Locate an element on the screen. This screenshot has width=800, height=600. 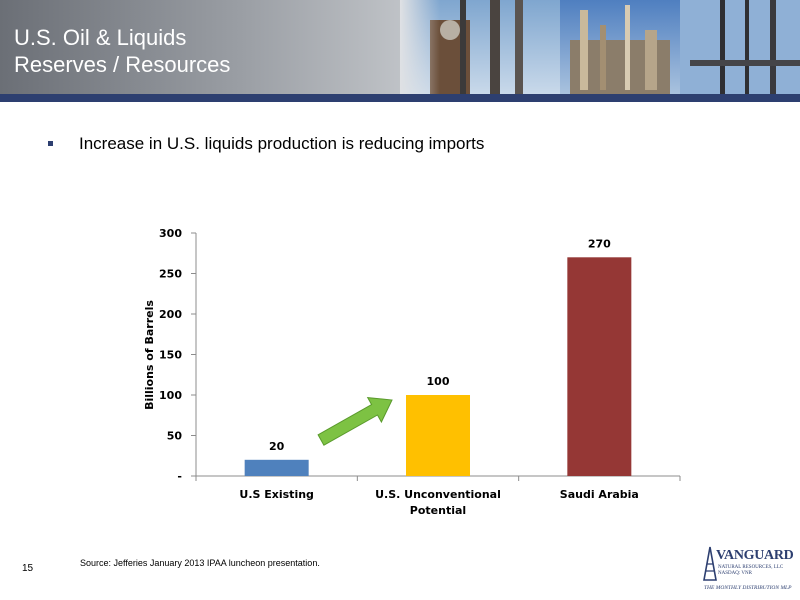
logo-name: VANGUARD is located at coordinates (755, 555).